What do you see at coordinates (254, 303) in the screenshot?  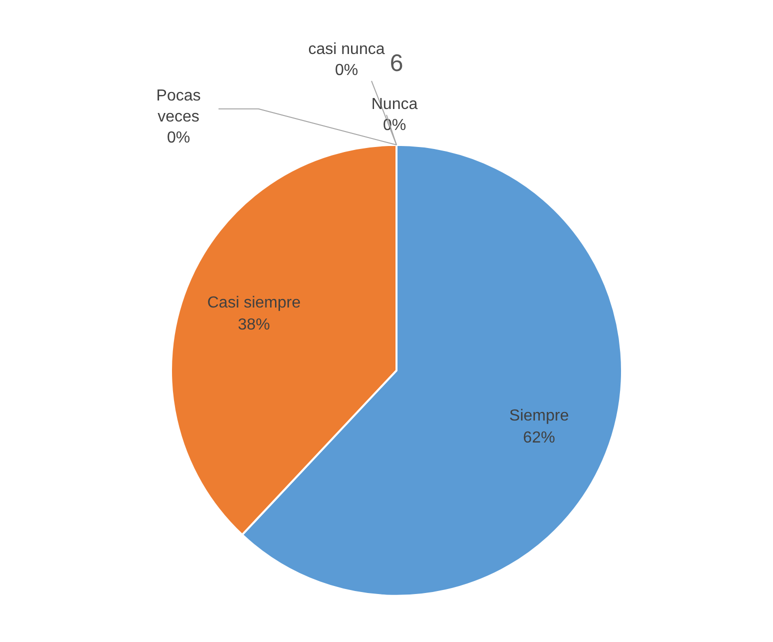 I see `slice-label: Casi siempre` at bounding box center [254, 303].